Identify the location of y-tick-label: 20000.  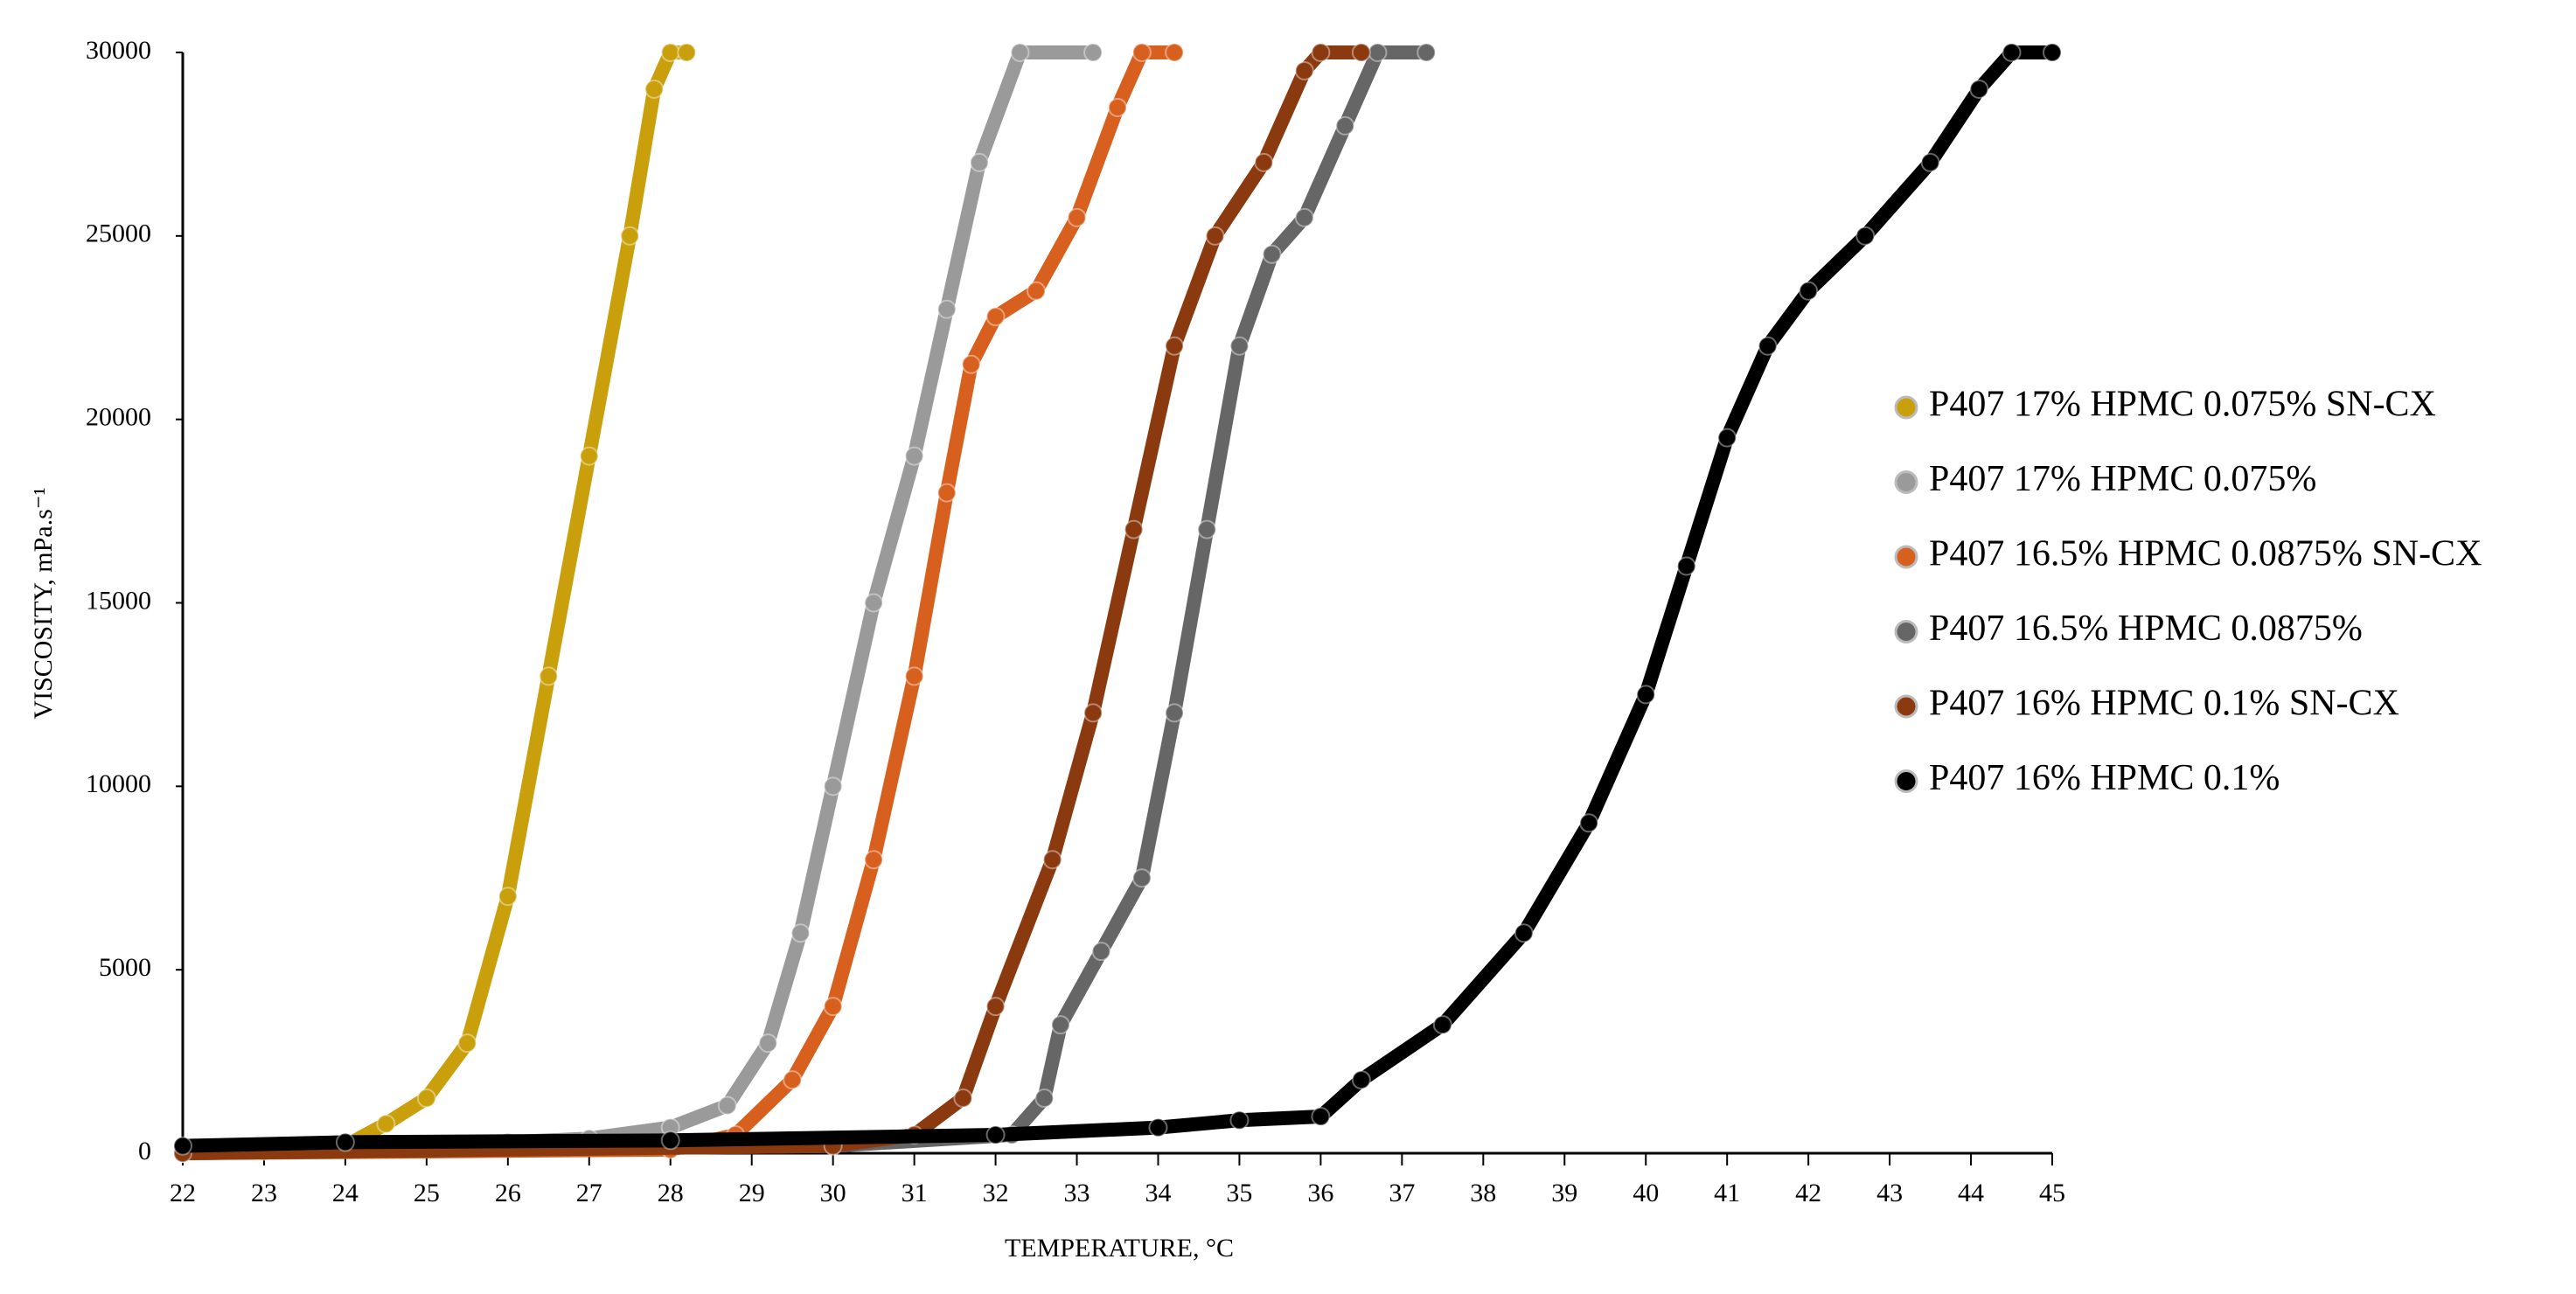
(118, 417).